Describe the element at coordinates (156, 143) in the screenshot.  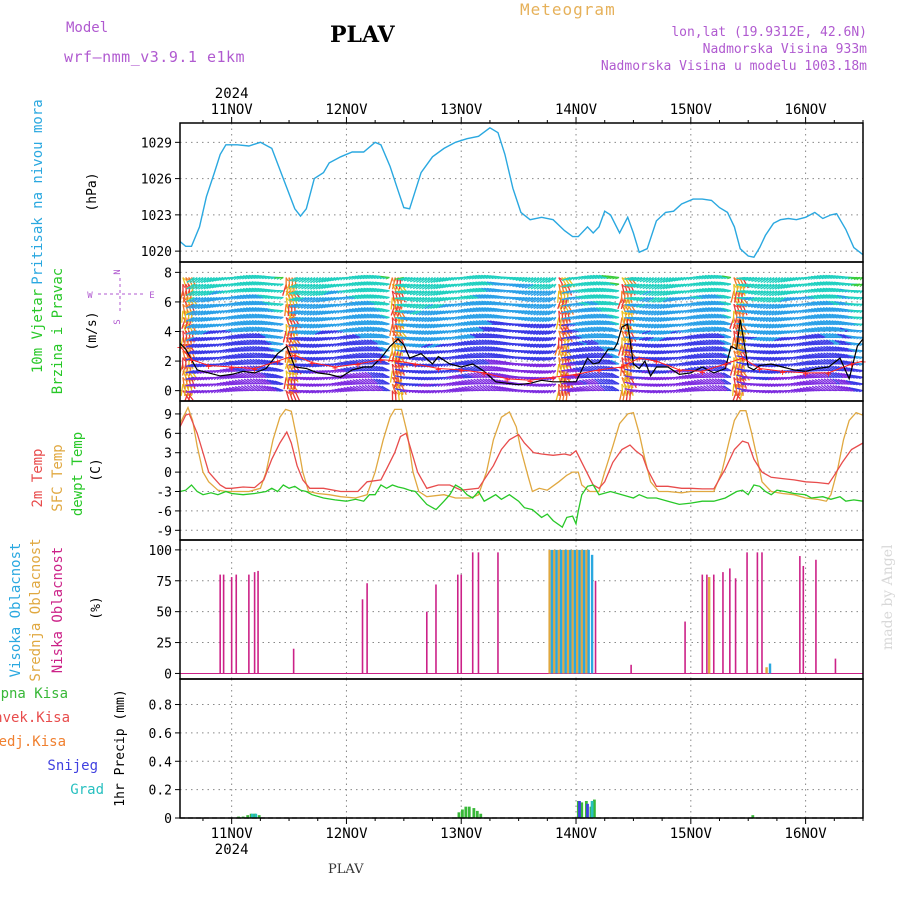
I see `y-tick-label: 1029` at that location.